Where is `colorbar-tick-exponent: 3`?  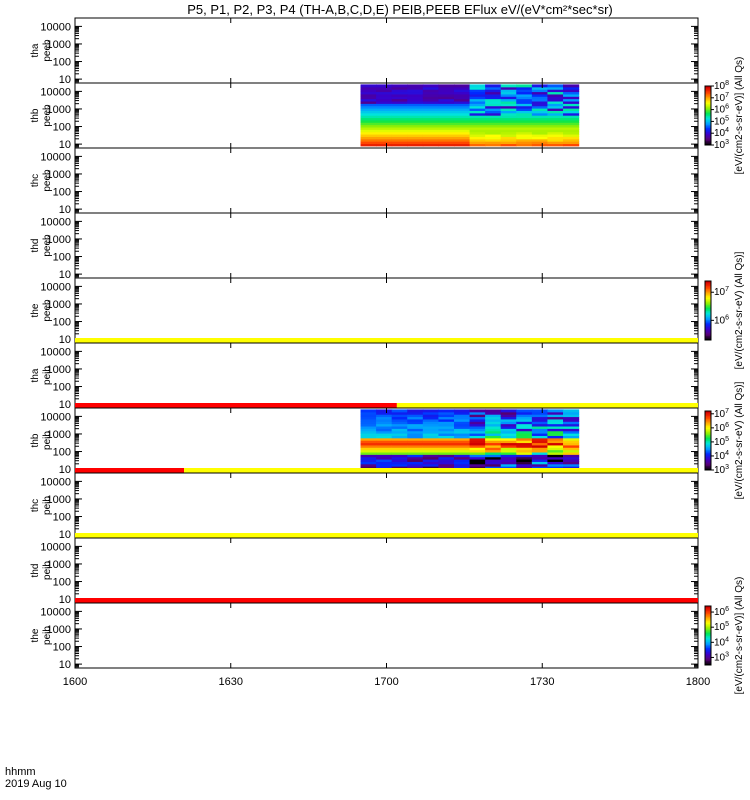 colorbar-tick-exponent: 3 is located at coordinates (727, 467).